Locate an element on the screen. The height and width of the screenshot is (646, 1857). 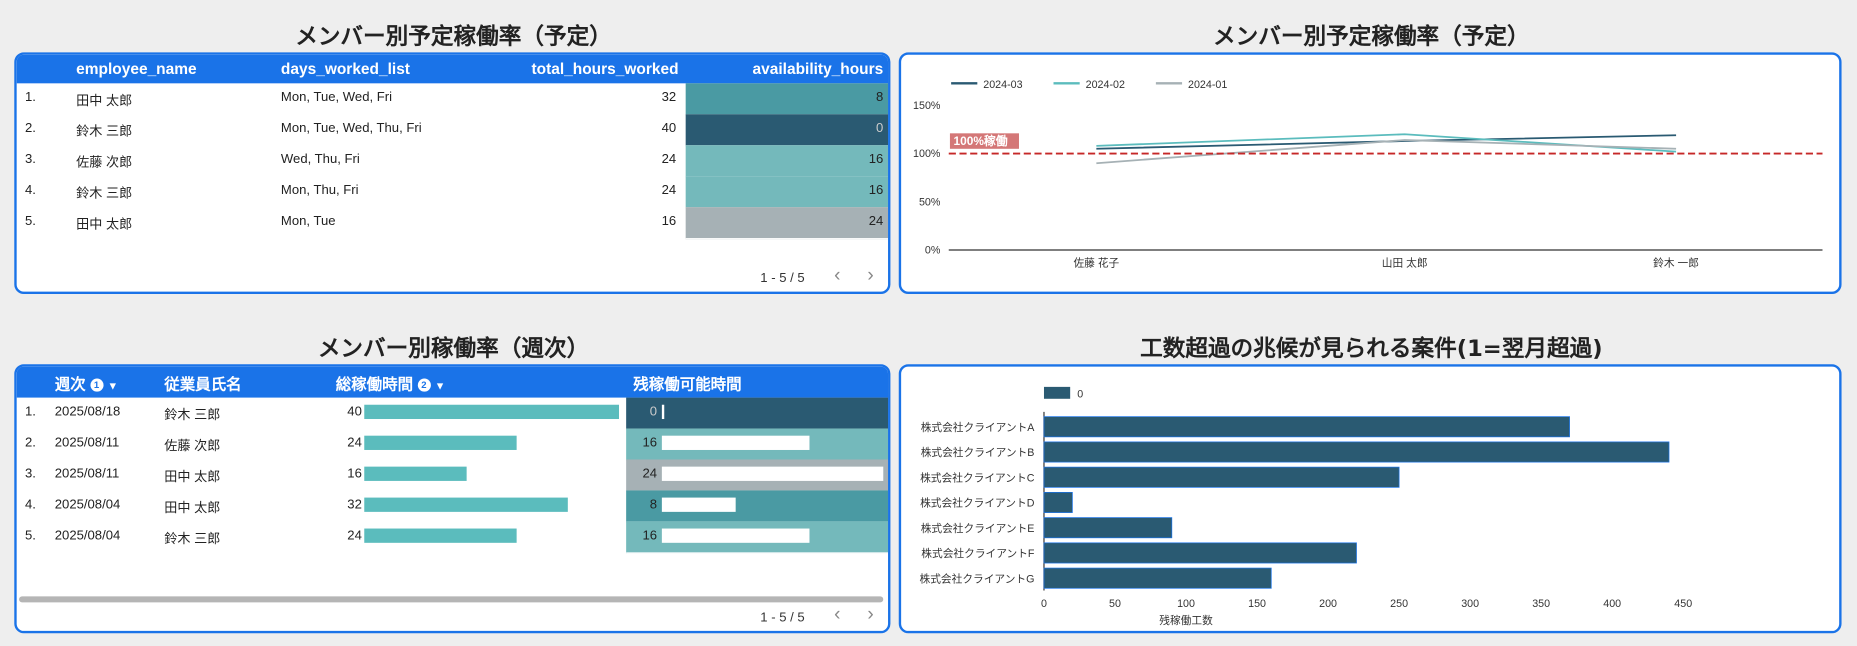
week: 2025/08/04 is located at coordinates (87, 504).